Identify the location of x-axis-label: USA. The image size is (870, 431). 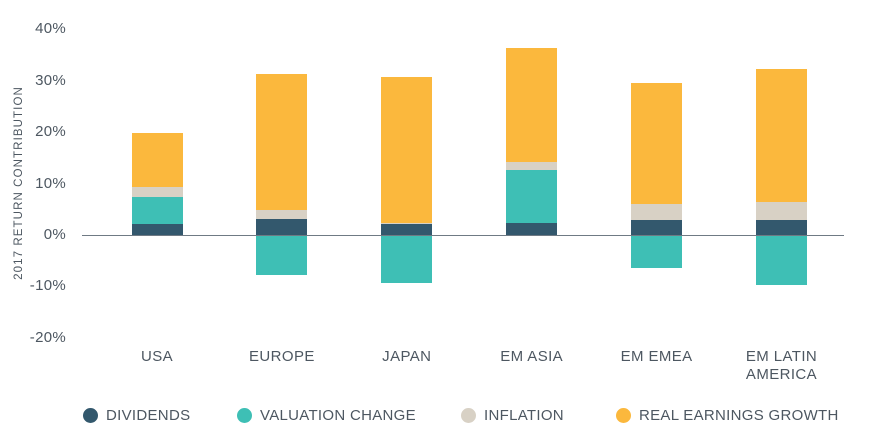
(157, 356).